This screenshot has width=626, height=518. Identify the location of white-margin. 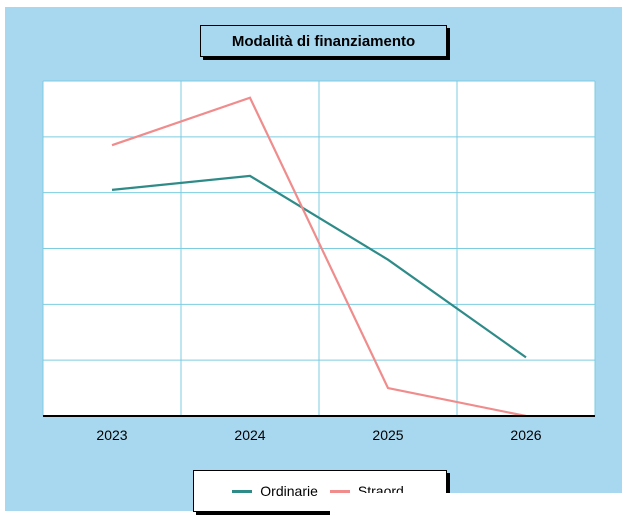
(478, 505).